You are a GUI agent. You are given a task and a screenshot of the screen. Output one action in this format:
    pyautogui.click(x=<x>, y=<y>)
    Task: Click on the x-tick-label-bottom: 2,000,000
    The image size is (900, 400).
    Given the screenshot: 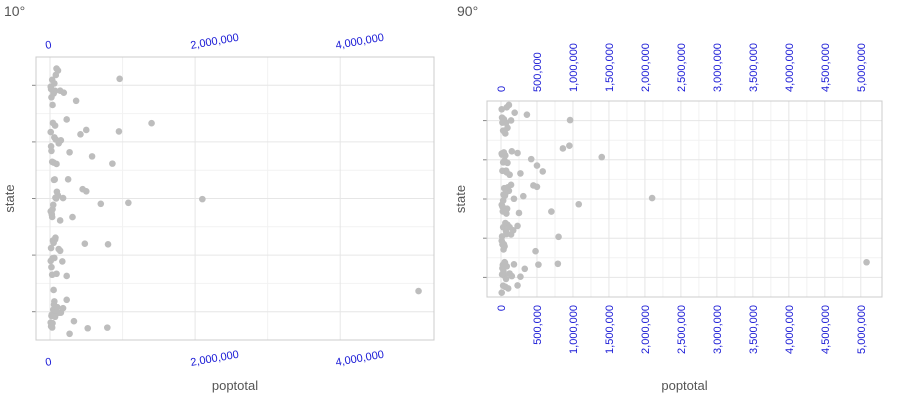 What is the action you would take?
    pyautogui.click(x=646, y=329)
    